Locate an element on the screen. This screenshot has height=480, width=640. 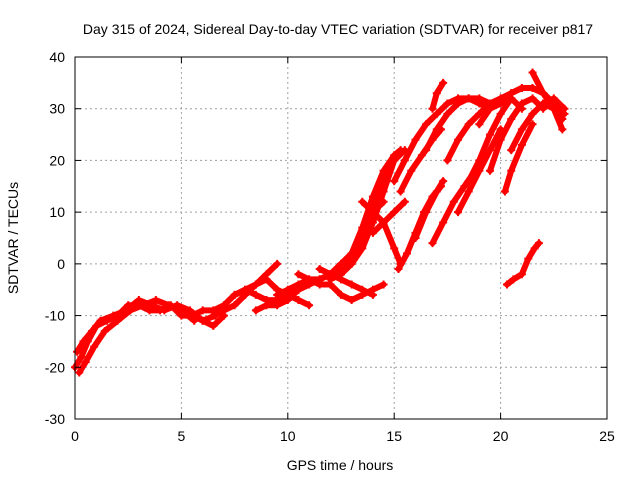
y-tick-label: -10 is located at coordinates (55, 316).